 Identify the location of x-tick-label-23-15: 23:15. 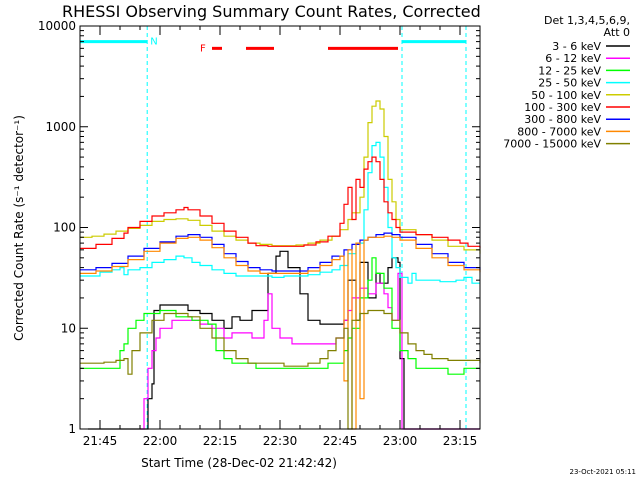
(460, 441).